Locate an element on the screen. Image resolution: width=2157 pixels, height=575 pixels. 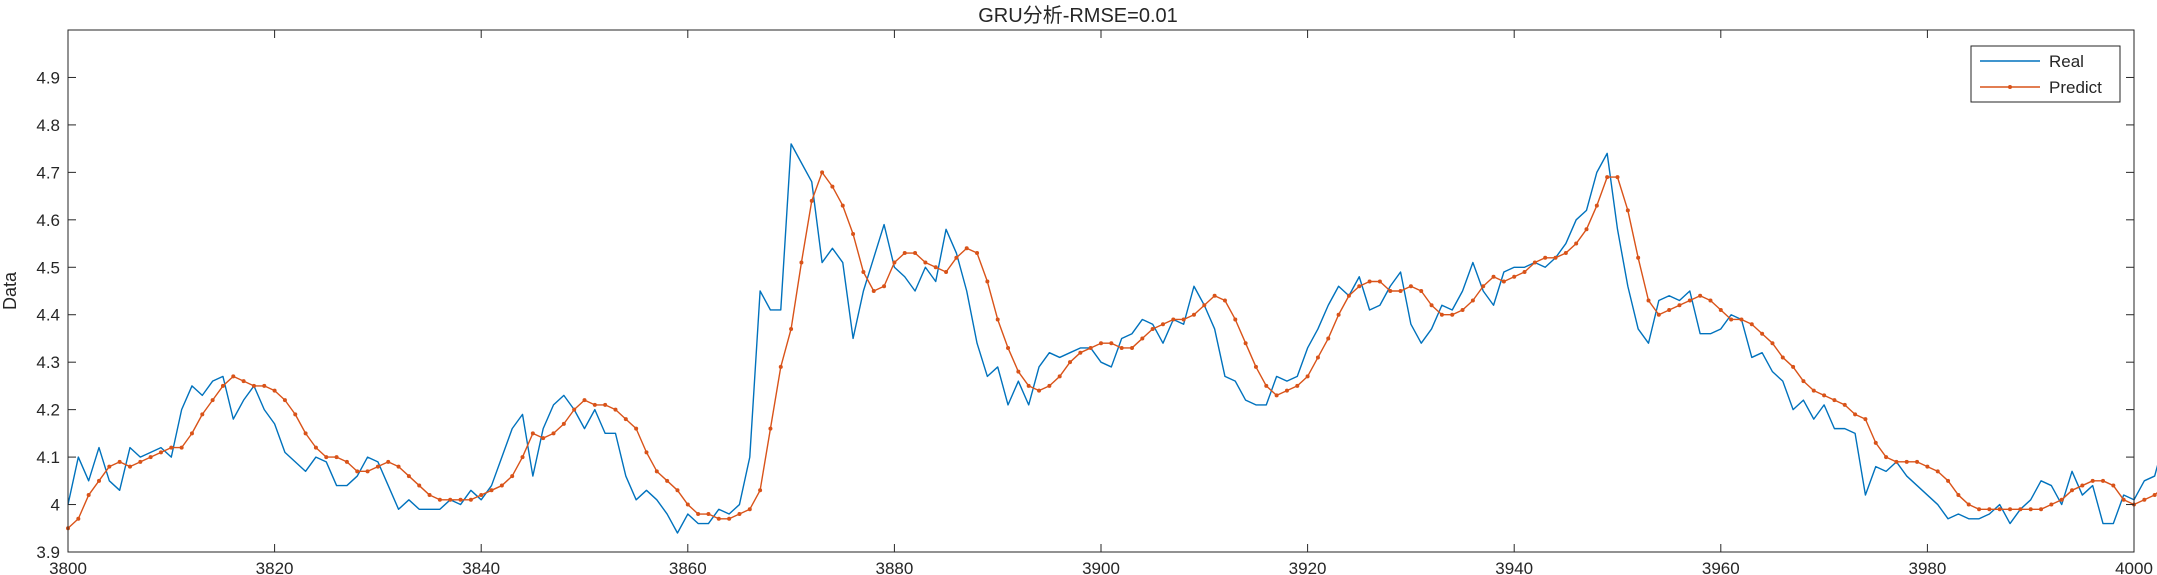
y-axis-label: Data is located at coordinates (10, 290).